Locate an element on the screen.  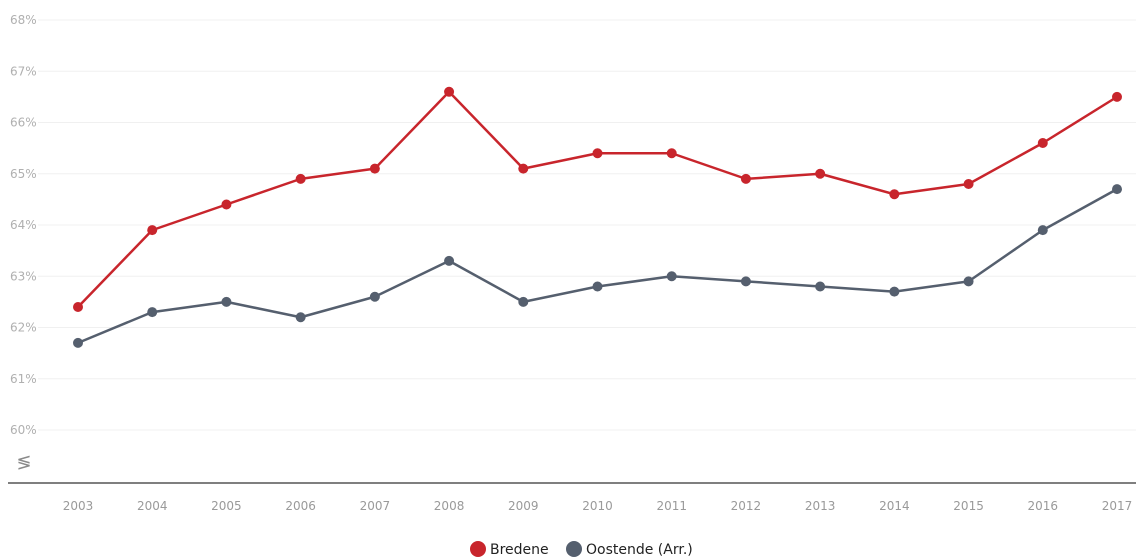
y-tick-label: 64% is located at coordinates (23, 225).